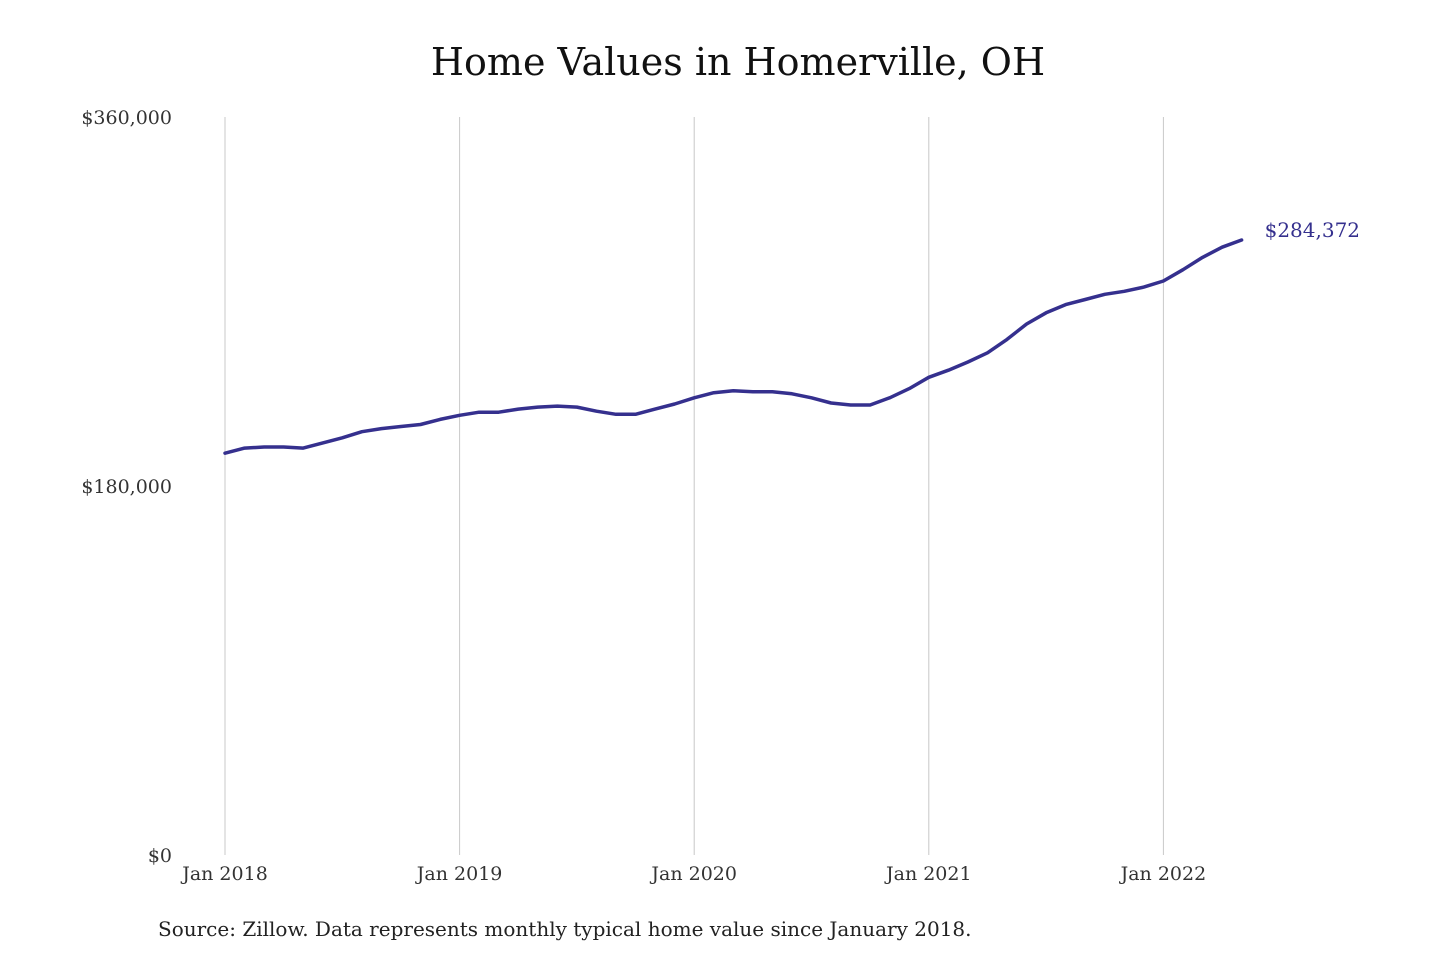  What do you see at coordinates (224, 874) in the screenshot?
I see `x-tick-label: Jan 2018` at bounding box center [224, 874].